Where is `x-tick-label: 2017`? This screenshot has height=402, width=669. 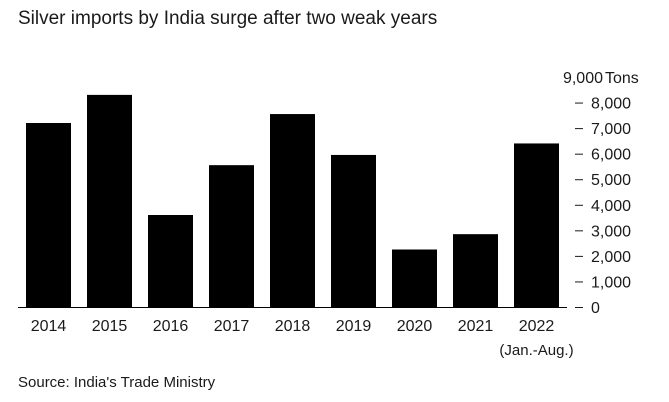
x-tick-label: 2017 is located at coordinates (232, 326).